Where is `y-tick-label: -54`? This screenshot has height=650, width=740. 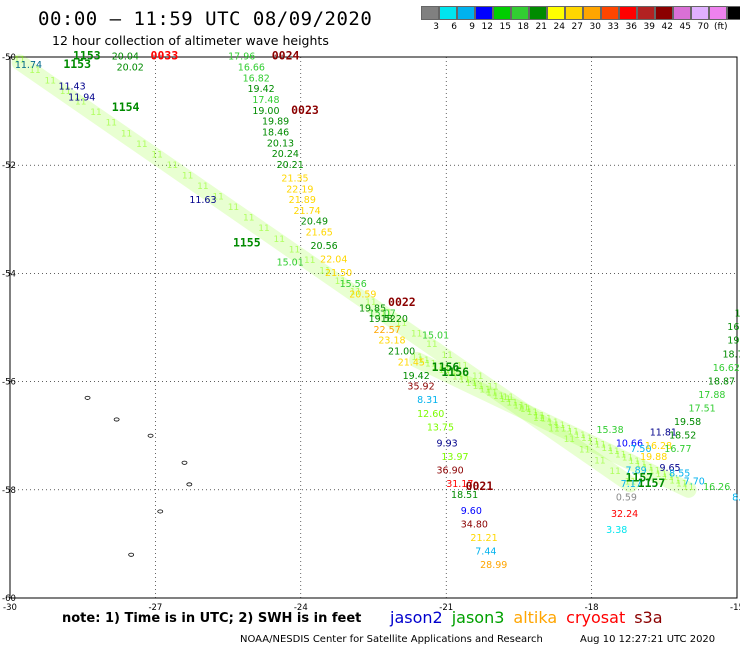
y-tick-label: -54 is located at coordinates (9, 274).